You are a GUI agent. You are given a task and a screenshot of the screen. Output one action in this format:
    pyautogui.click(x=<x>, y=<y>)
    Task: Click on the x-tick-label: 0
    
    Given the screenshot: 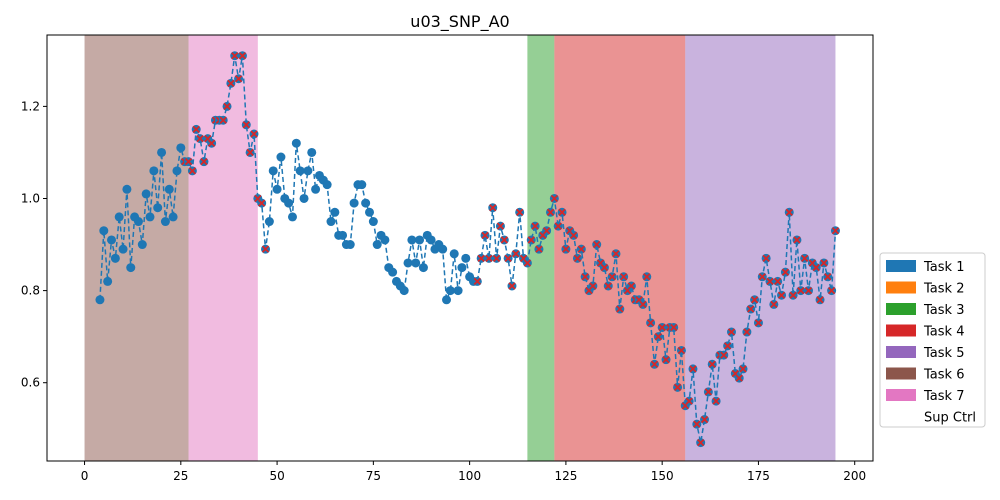 What is the action you would take?
    pyautogui.click(x=85, y=476)
    